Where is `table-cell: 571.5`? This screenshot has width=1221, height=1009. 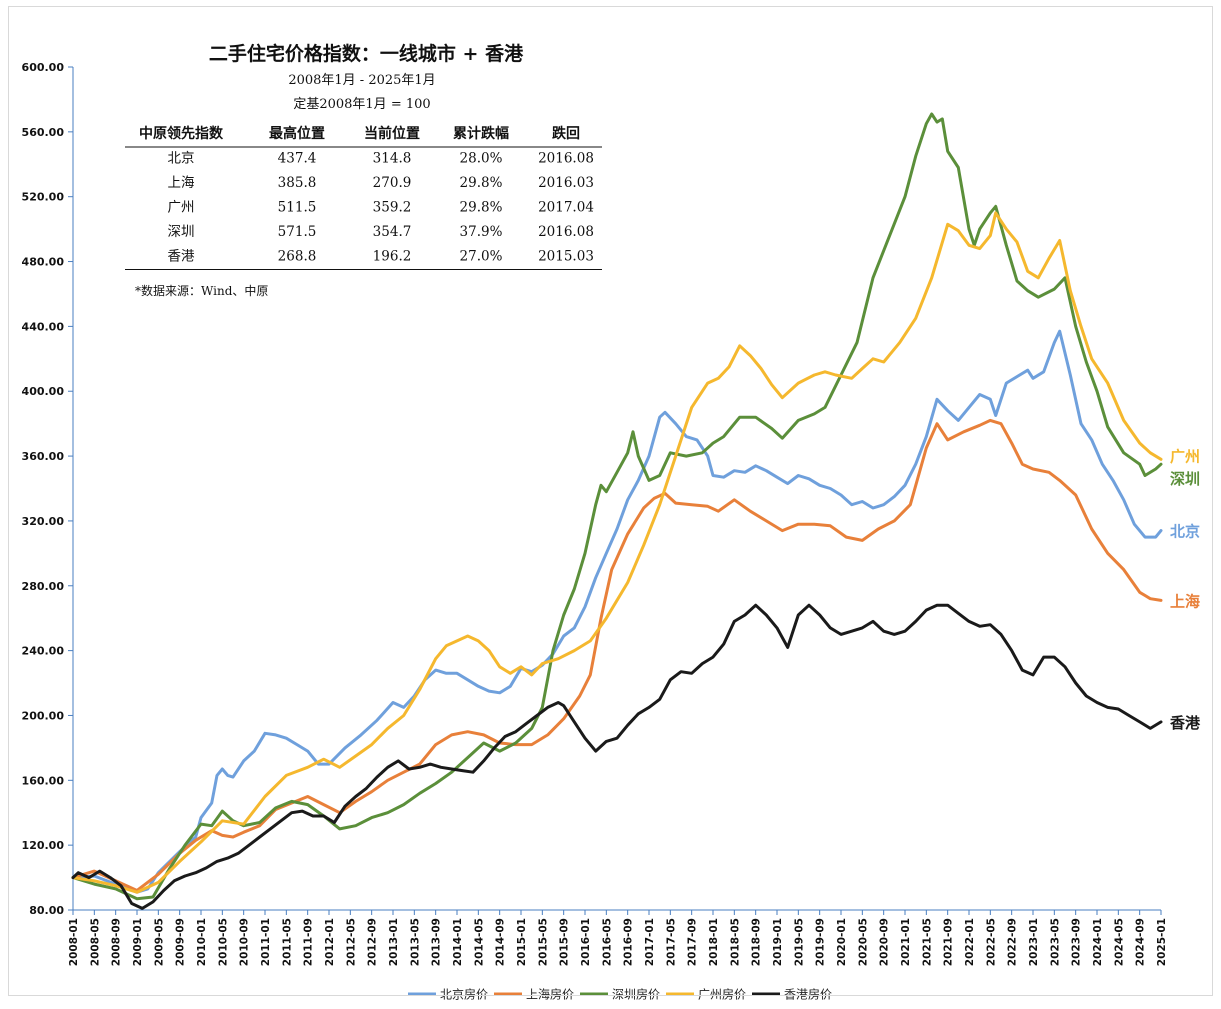
table-cell: 571.5 is located at coordinates (297, 232).